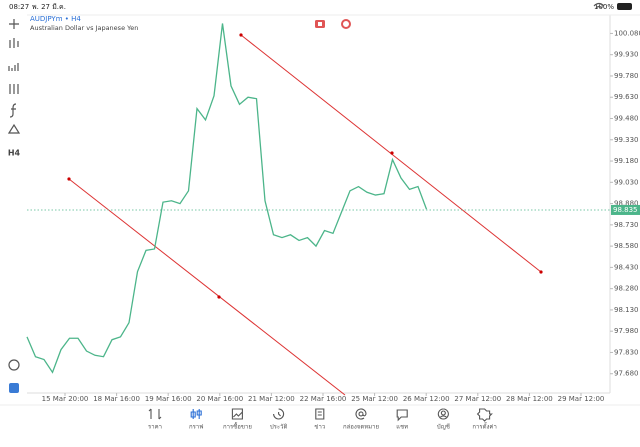 Image resolution: width=640 pixels, height=447 pixels. I want to click on x-tick-label: 28 Mar 12:00, so click(529, 399).